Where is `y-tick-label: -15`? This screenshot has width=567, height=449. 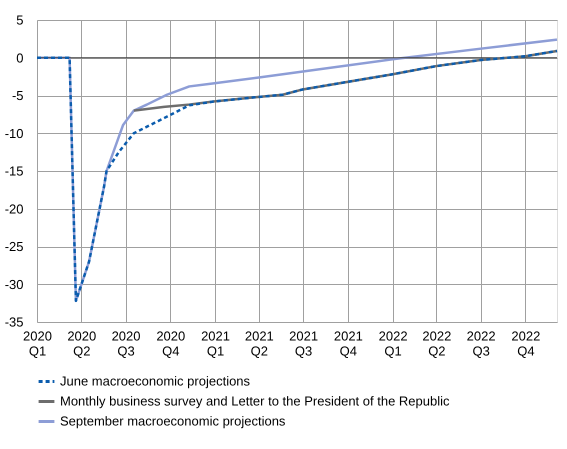 y-tick-label: -15 is located at coordinates (14, 171).